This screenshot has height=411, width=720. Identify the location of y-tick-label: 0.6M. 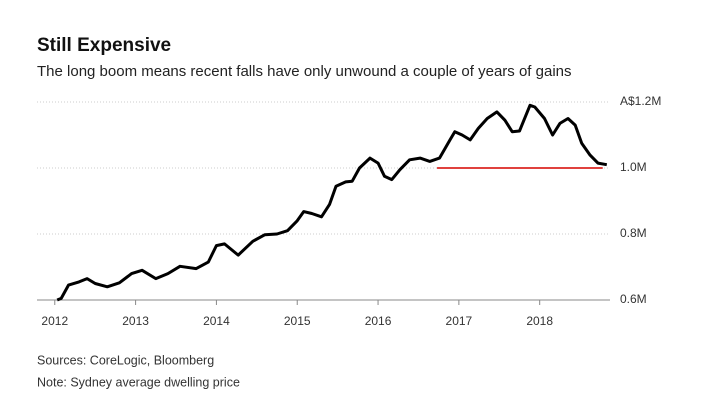
(633, 299).